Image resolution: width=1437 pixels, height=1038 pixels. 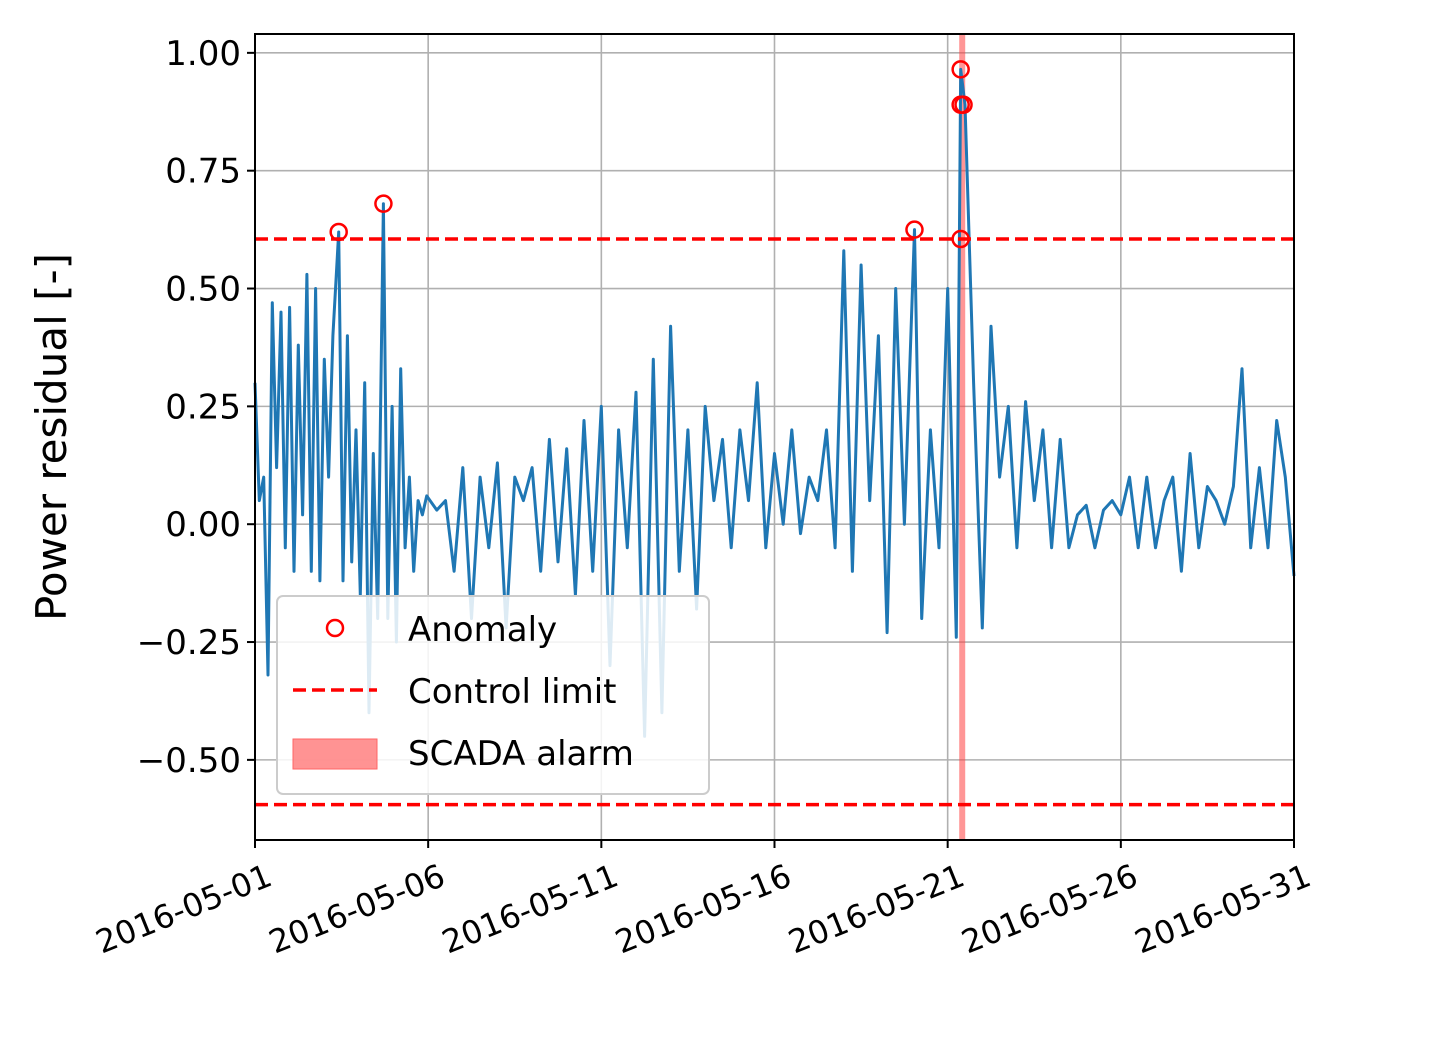 What do you see at coordinates (203, 525) in the screenshot?
I see `y-tick-label: 0.00` at bounding box center [203, 525].